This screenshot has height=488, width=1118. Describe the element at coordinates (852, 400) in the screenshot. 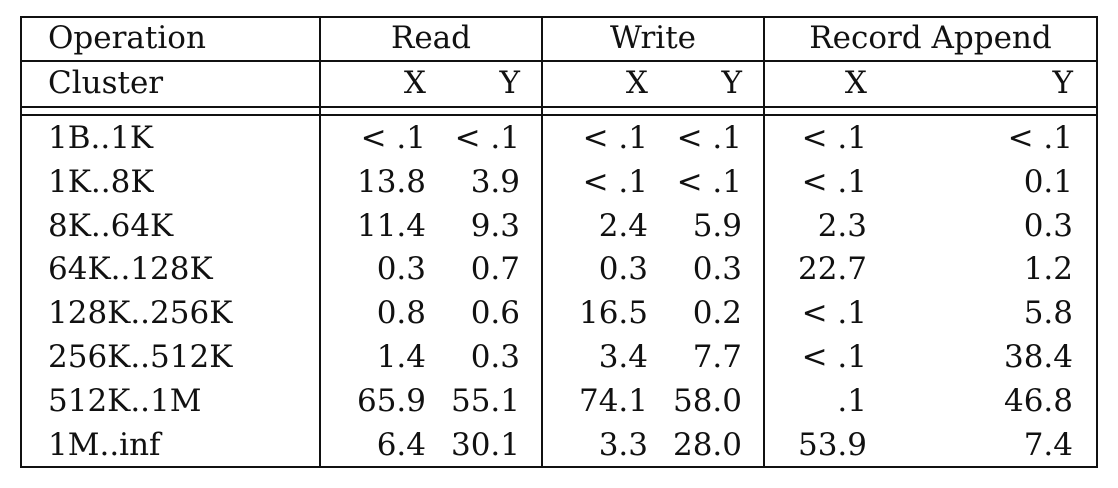

I see `record-append-x-value: .1` at that location.